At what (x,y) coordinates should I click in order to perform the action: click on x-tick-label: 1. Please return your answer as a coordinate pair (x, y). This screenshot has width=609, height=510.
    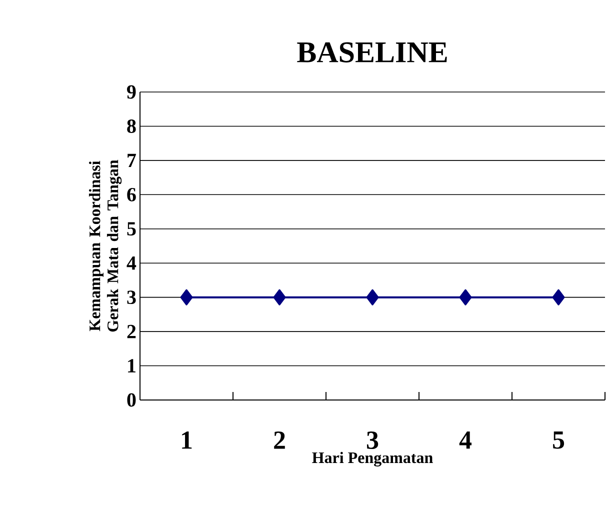
    Looking at the image, I should click on (187, 440).